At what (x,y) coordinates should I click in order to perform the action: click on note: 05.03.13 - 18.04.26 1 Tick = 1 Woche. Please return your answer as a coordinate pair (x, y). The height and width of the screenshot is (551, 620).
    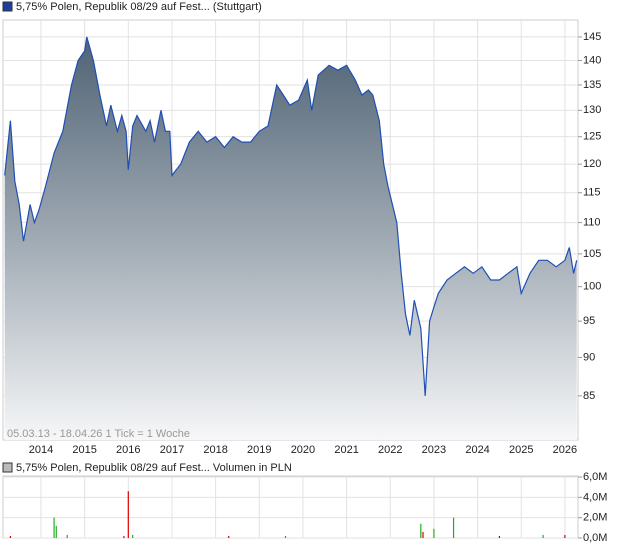
    Looking at the image, I should click on (98, 434).